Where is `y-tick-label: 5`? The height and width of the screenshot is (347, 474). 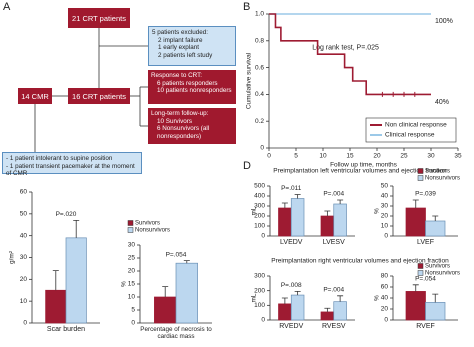
y-tick-label: 5 is located at coordinates (133, 310).